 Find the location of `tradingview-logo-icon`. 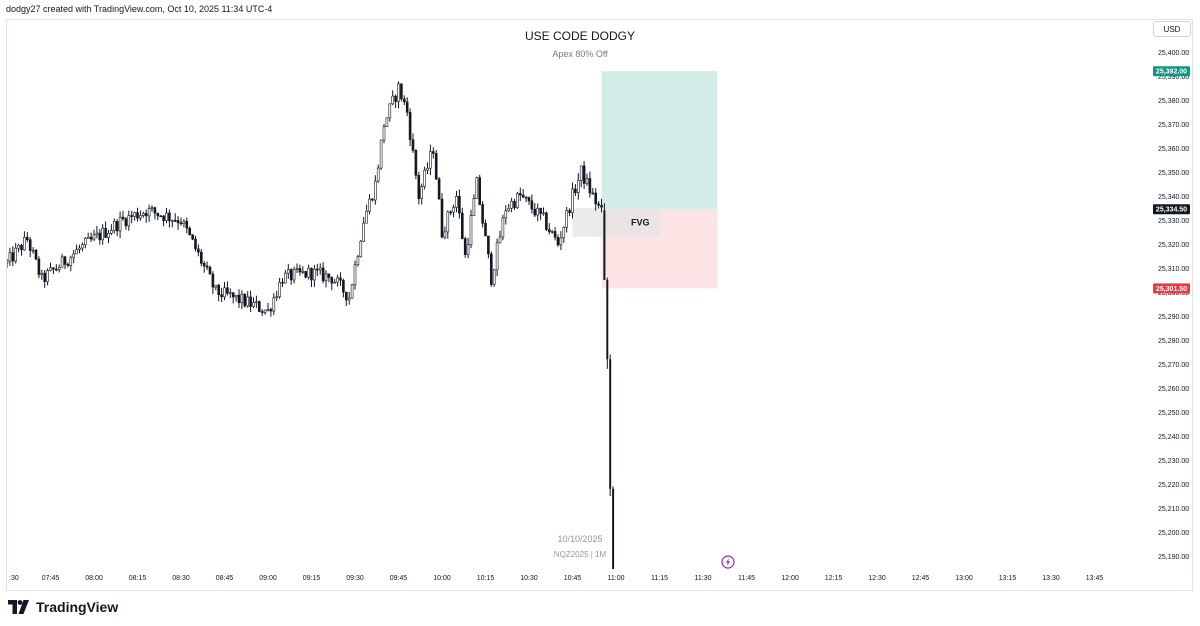

tradingview-logo-icon is located at coordinates (18, 607).